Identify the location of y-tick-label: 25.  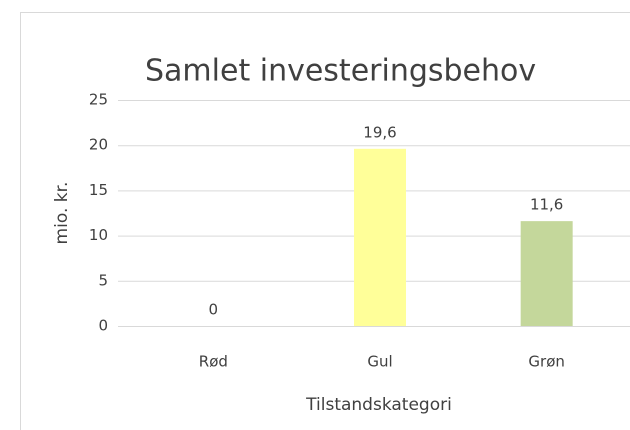
(98, 100).